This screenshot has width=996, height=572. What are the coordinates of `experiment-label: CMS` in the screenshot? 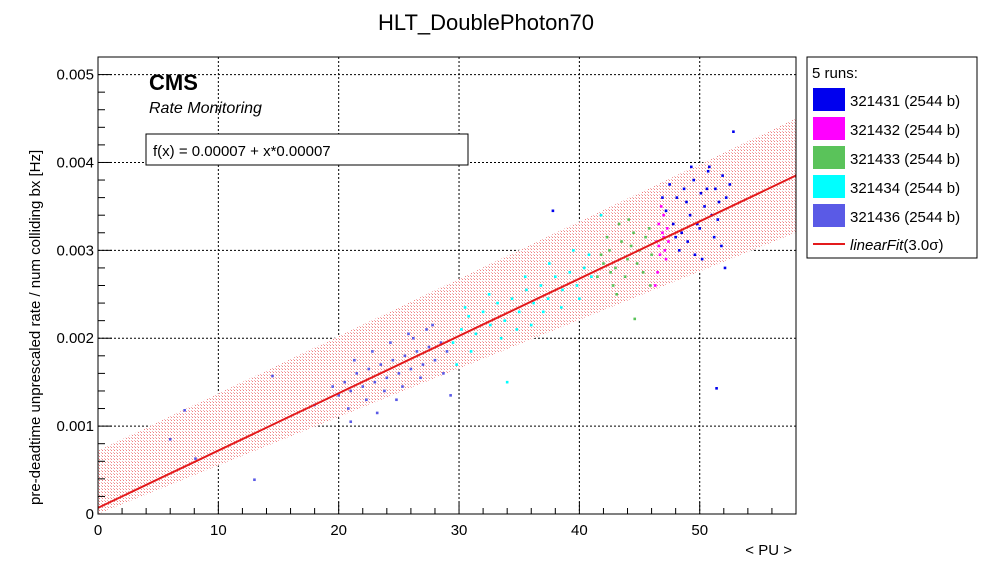 It's located at (173, 82).